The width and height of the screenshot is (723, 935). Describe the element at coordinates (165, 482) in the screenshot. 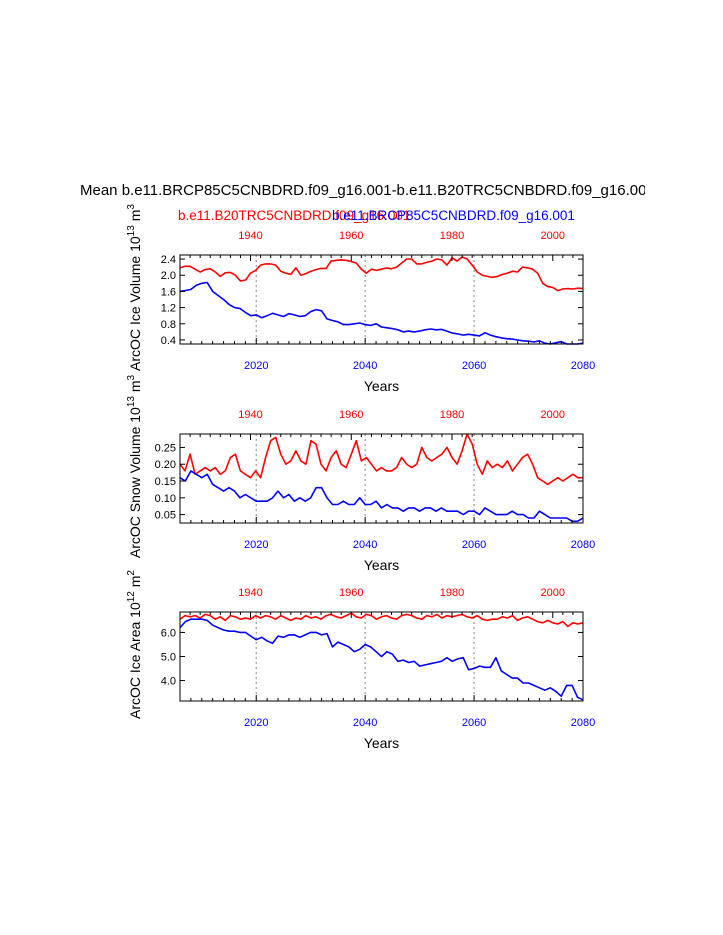

I see `y-tick-label: 0.15` at that location.